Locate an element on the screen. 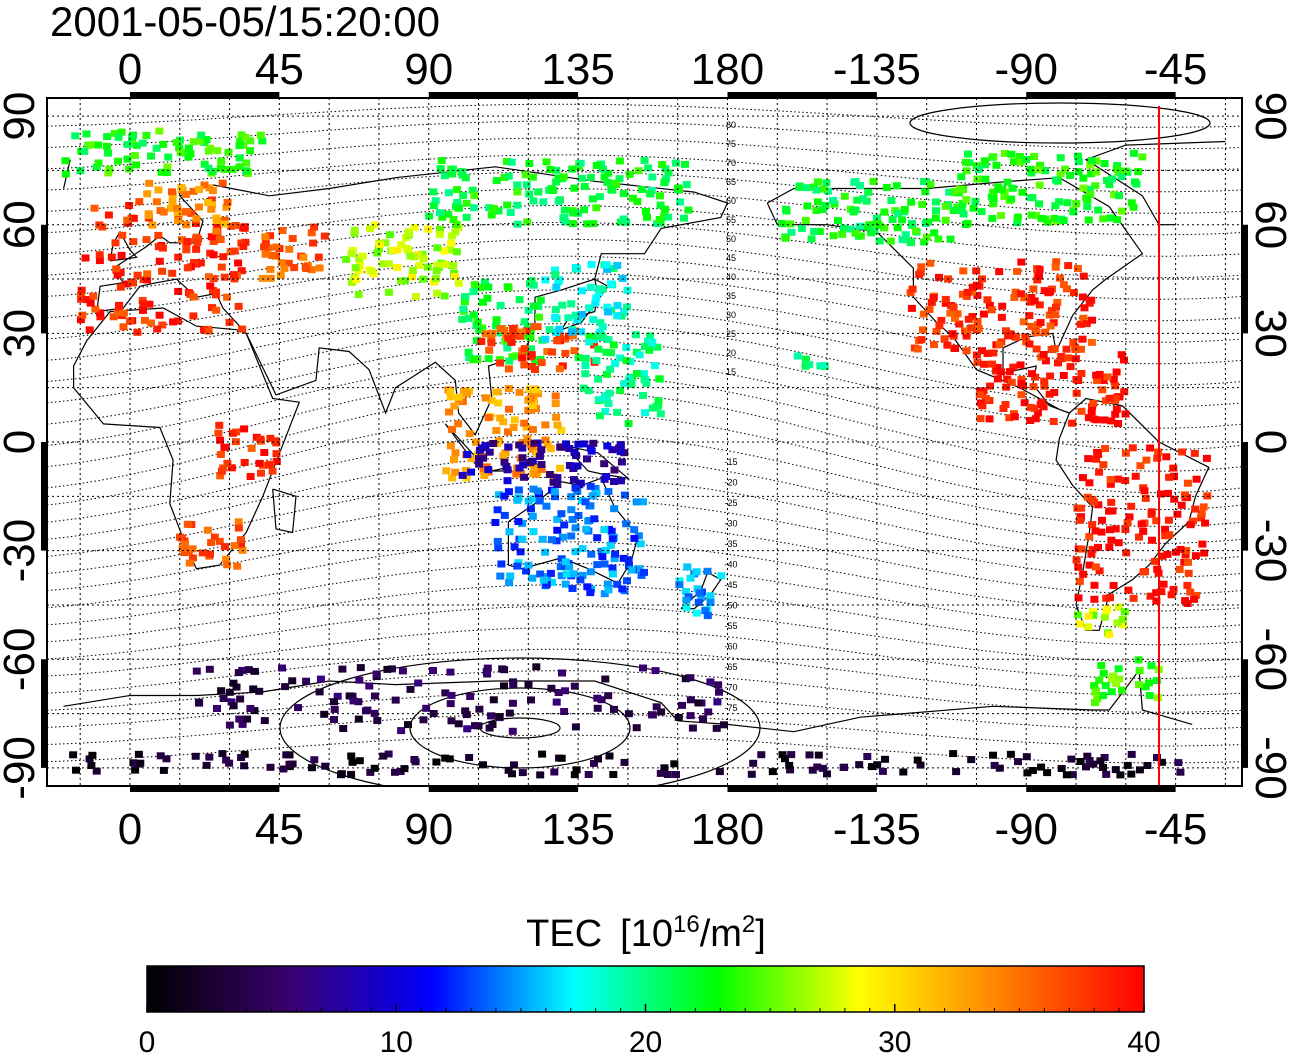  contour-label: 20 is located at coordinates (731, 353).